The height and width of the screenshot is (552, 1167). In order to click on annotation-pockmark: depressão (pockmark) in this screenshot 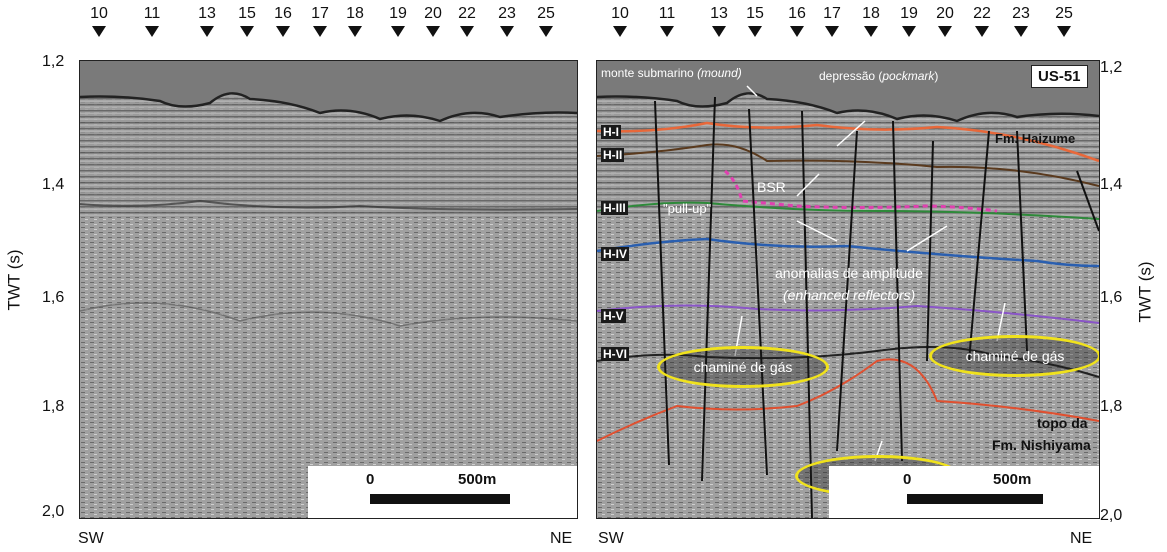, I will do `click(879, 76)`.